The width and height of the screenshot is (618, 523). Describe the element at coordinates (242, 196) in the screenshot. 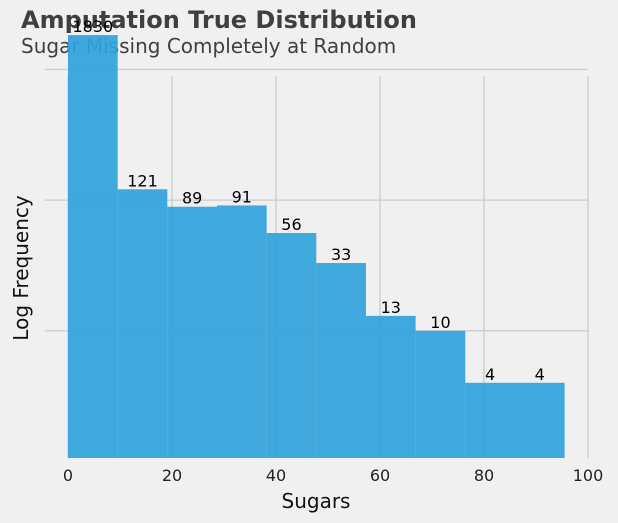

I see `bar-value-label: 91` at that location.